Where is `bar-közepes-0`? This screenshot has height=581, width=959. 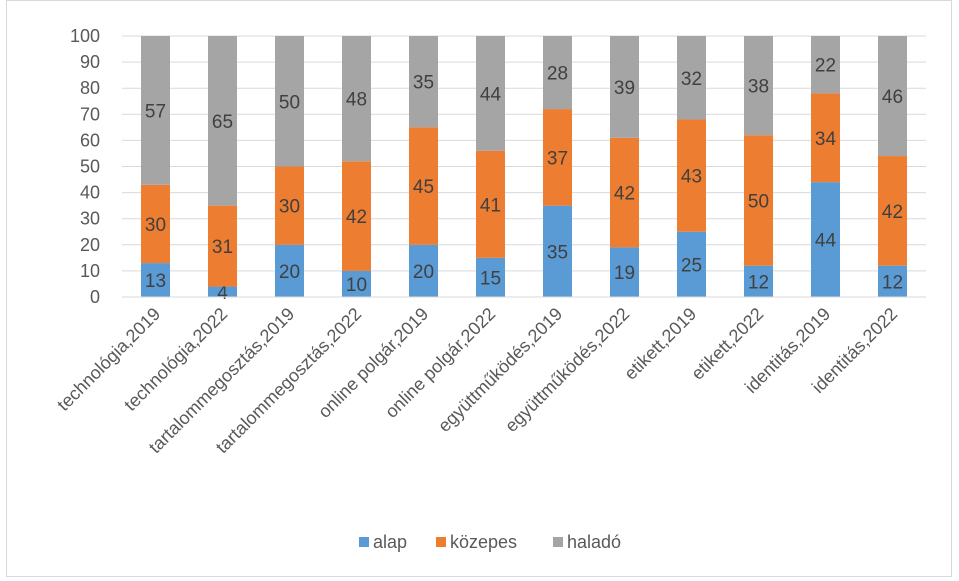 bar-közepes-0 is located at coordinates (155, 224).